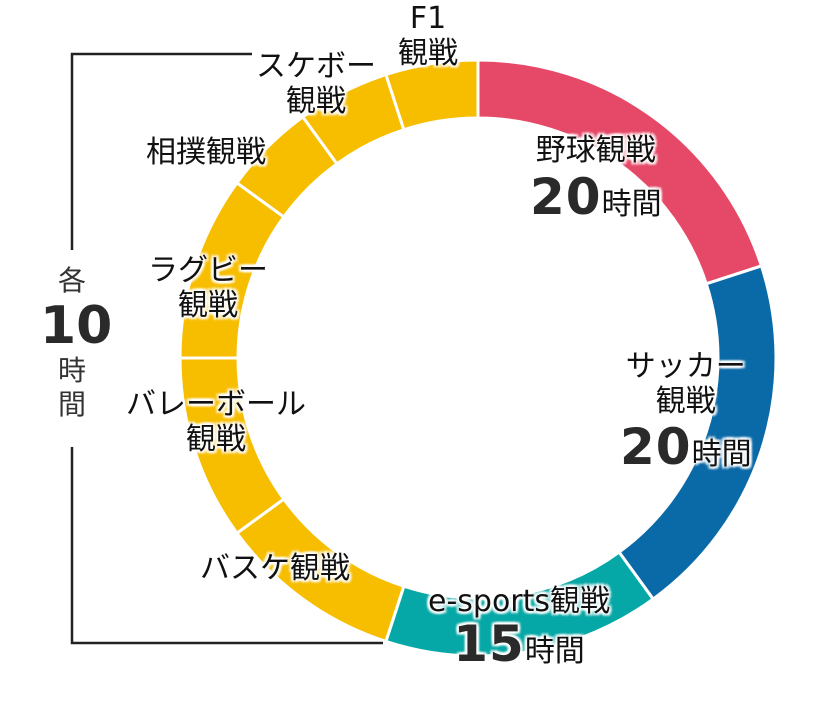 The width and height of the screenshot is (840, 720). I want to click on label-soccer-name-2: 観戦, so click(685, 401).